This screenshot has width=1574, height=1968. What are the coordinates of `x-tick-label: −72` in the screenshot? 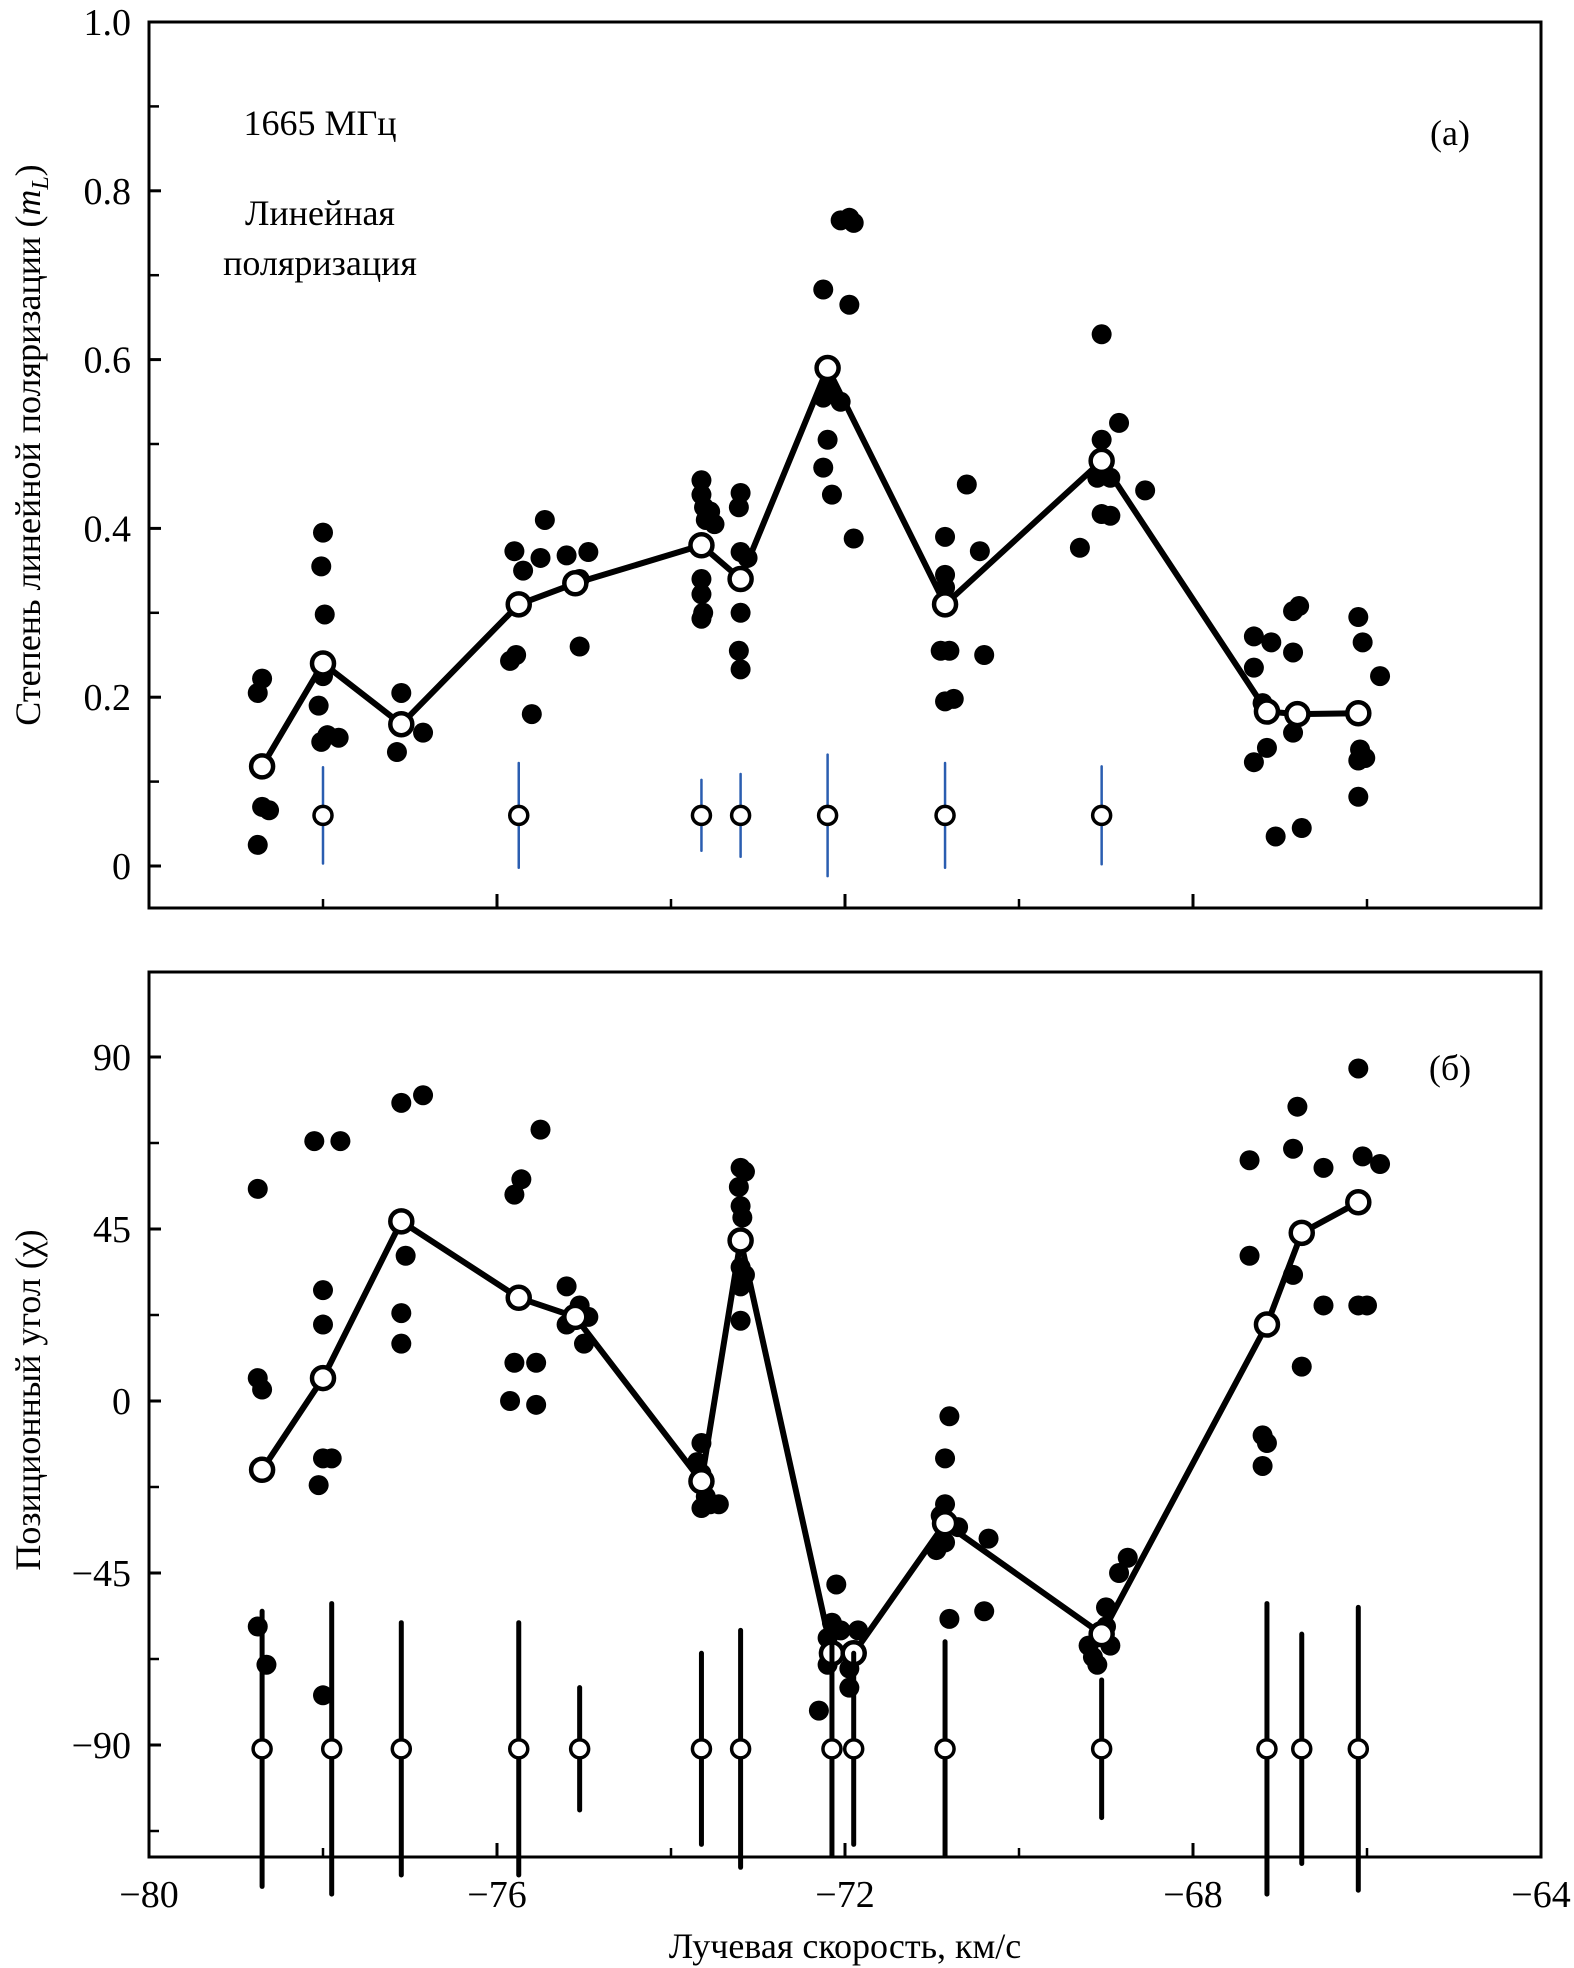 It's located at (844, 1895).